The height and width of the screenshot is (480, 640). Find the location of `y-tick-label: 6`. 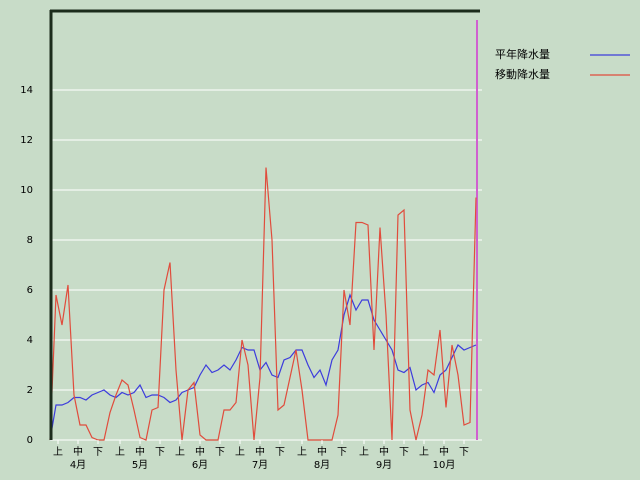

y-tick-label: 6 is located at coordinates (30, 290).